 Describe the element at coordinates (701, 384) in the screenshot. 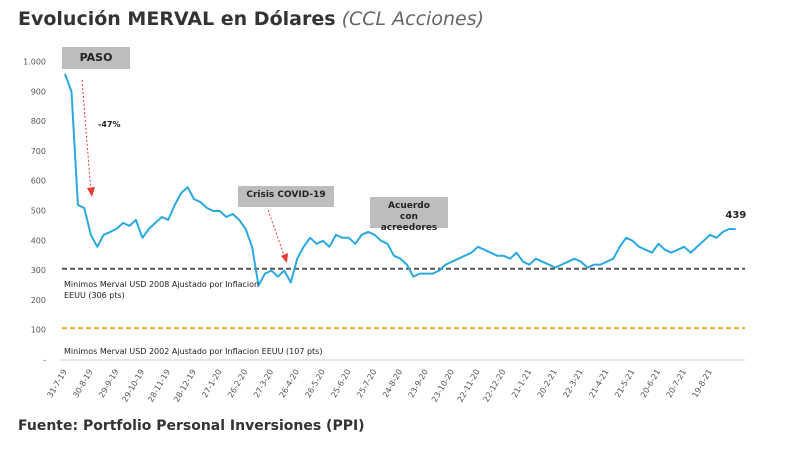

I see `x-tick-label: 19-8-21` at that location.